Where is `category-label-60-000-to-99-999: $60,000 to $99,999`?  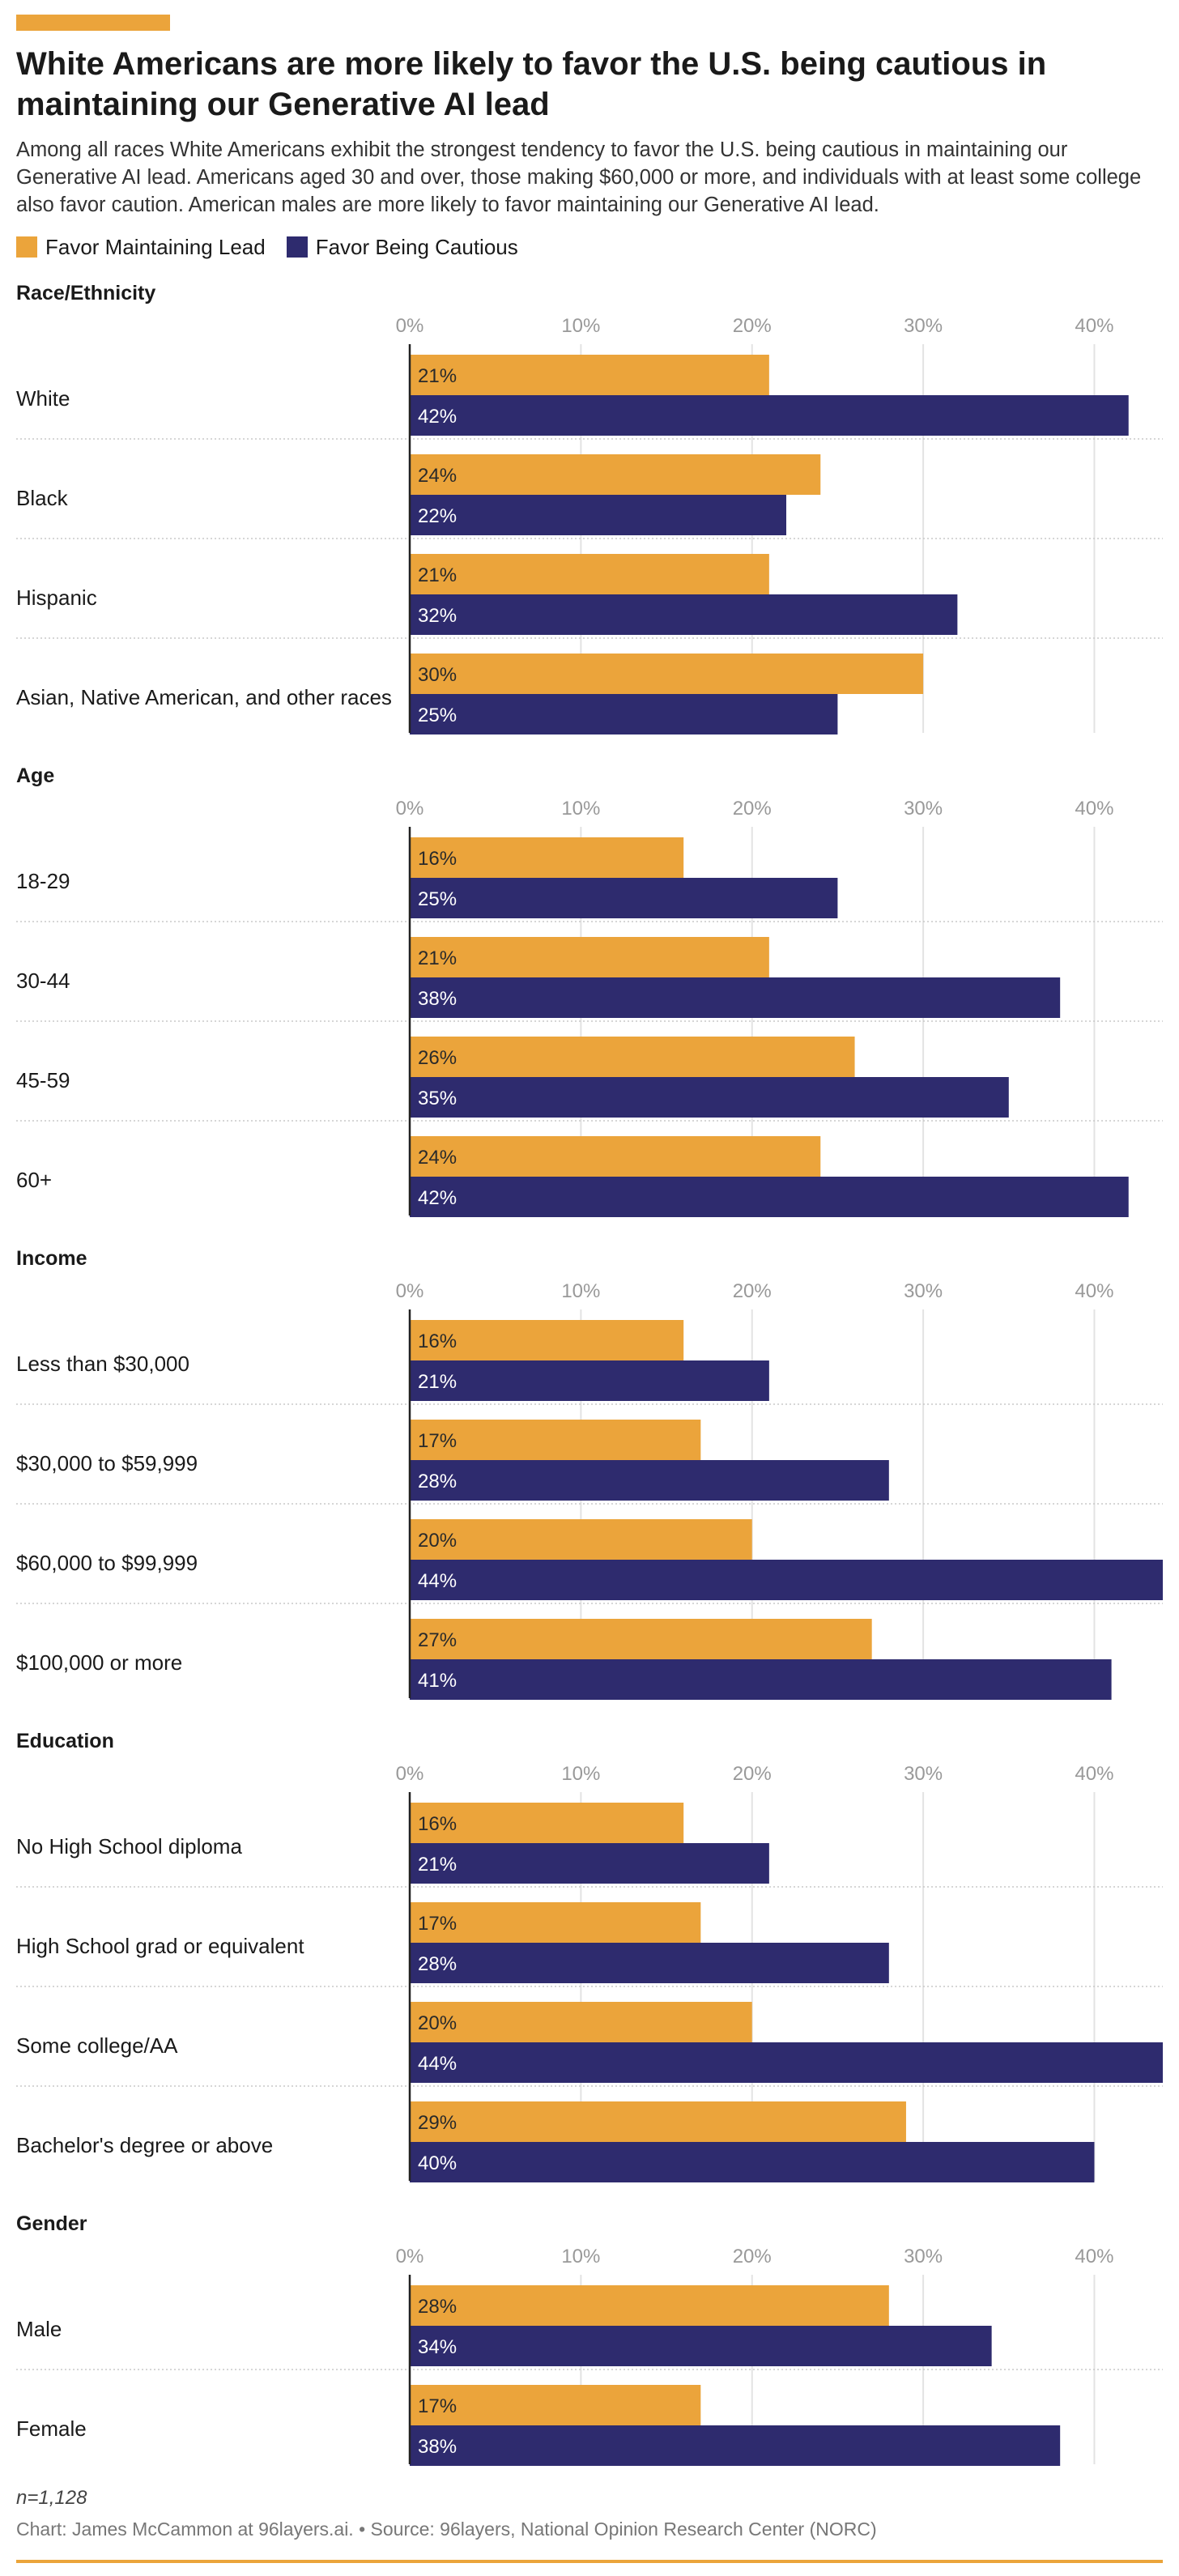 category-label-60-000-to-99-999: $60,000 to $99,999 is located at coordinates (107, 1563).